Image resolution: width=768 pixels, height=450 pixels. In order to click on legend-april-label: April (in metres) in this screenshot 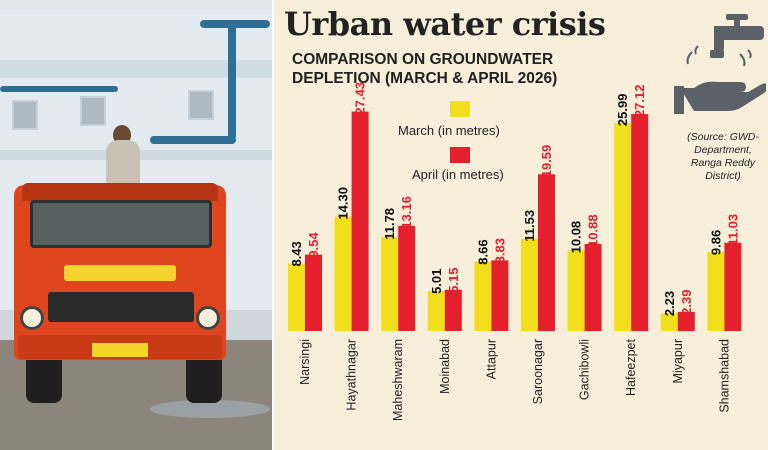, I will do `click(458, 174)`.